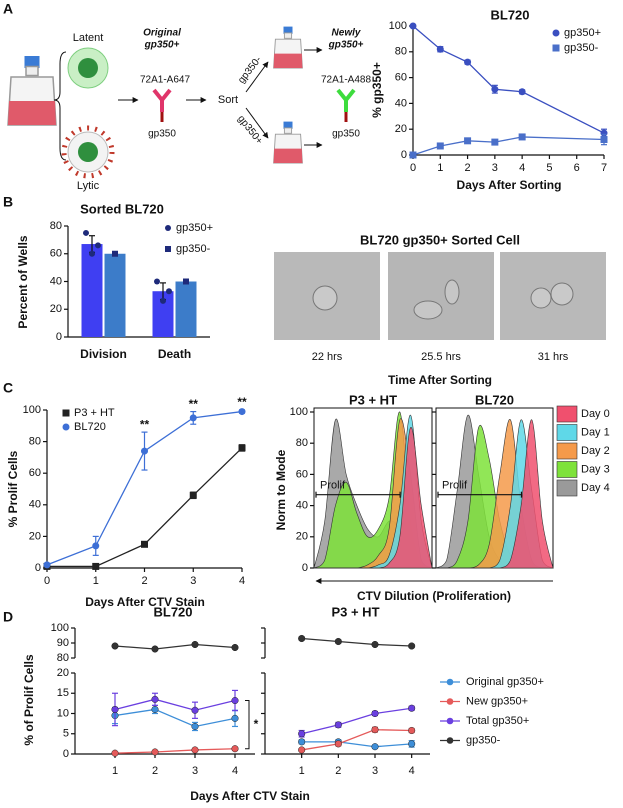 Image resolution: width=623 pixels, height=808 pixels. Describe the element at coordinates (13, 488) in the screenshot. I see `y-axis-label: % Prolif Cells` at that location.